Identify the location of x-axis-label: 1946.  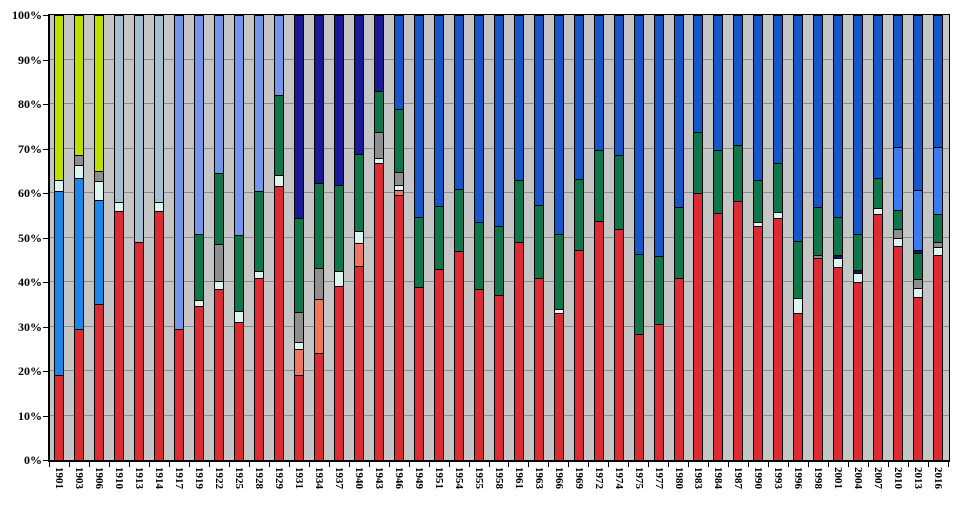
(398, 478).